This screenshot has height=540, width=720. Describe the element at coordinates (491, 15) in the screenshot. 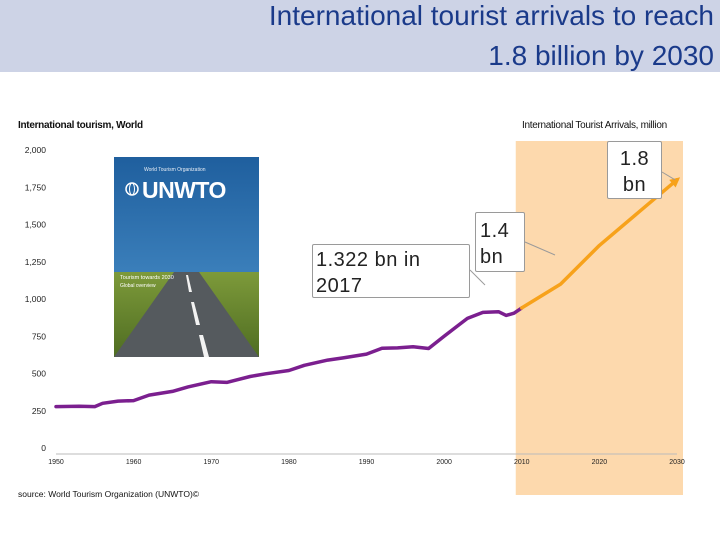

I see `slide-title-line-1: International tourist arrivals to reach` at that location.